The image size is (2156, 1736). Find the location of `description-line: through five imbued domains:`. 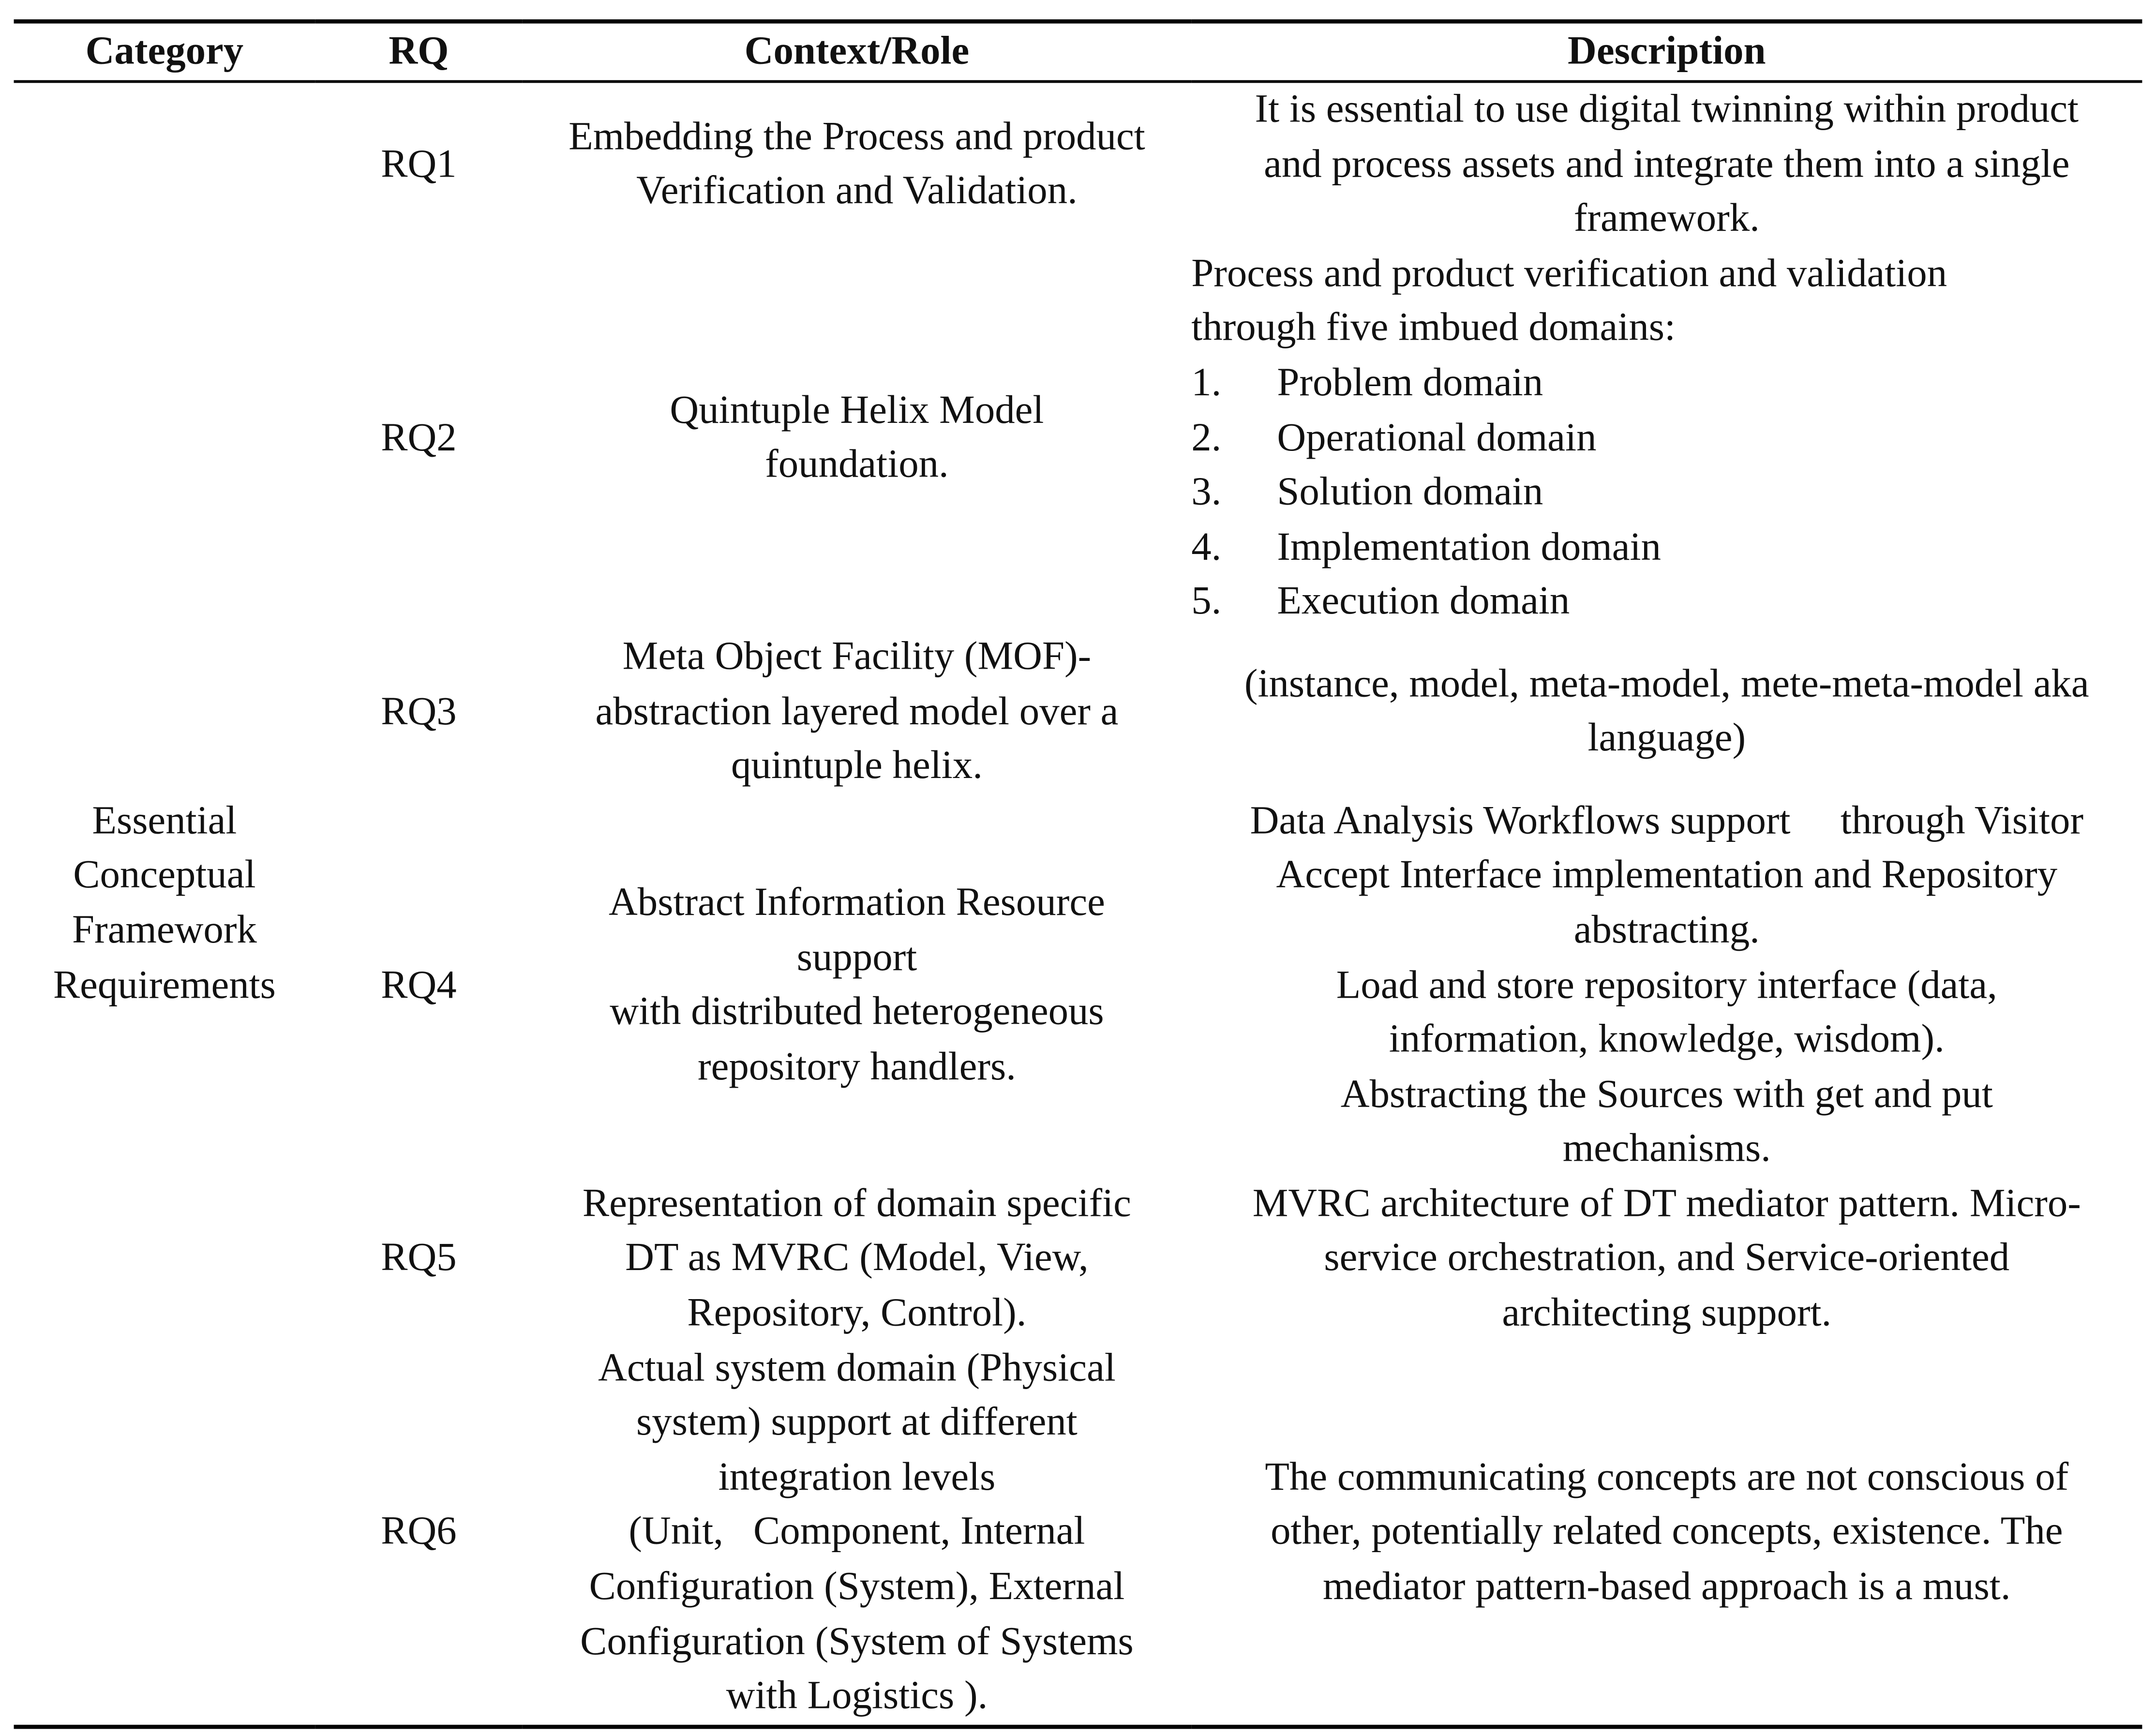

description-line: through five imbued domains: is located at coordinates (1433, 328).